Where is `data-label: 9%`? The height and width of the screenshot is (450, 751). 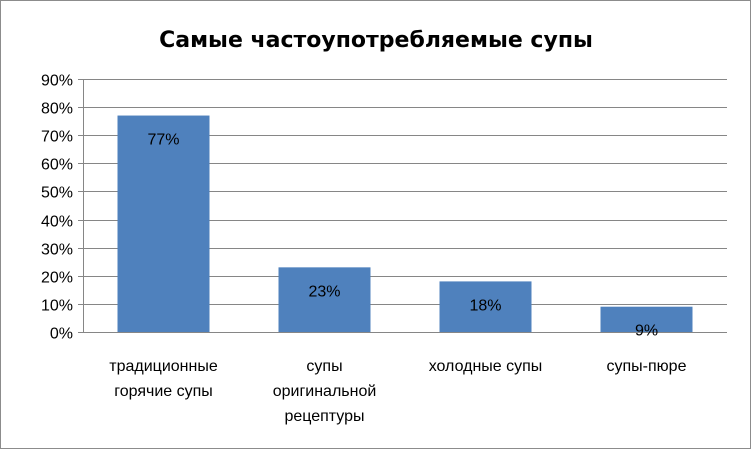
data-label: 9% is located at coordinates (646, 331).